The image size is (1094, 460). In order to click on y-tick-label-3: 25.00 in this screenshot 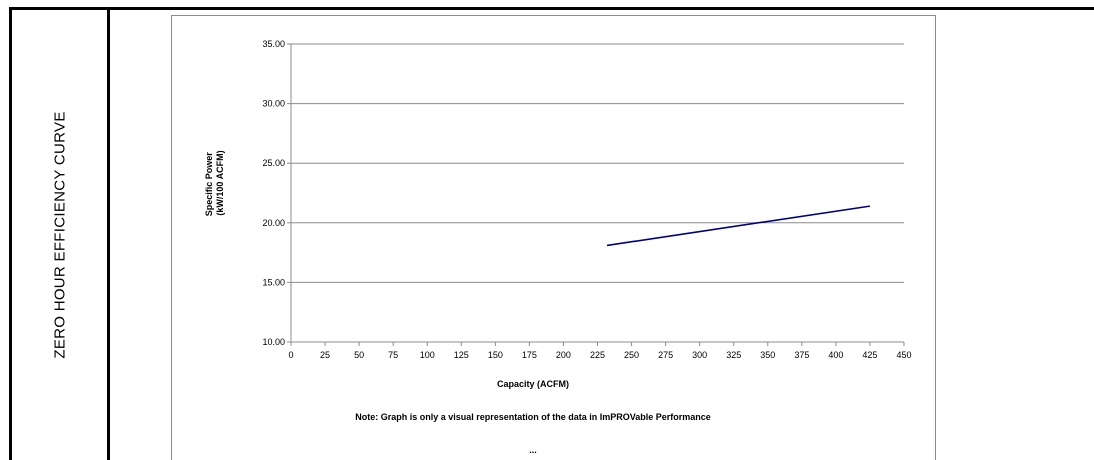, I will do `click(273, 163)`.